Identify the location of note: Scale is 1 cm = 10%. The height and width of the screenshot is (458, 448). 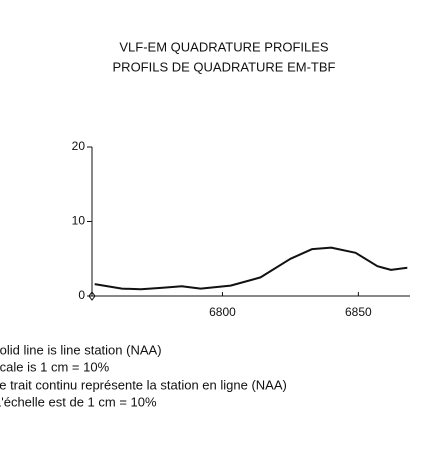
(55, 366).